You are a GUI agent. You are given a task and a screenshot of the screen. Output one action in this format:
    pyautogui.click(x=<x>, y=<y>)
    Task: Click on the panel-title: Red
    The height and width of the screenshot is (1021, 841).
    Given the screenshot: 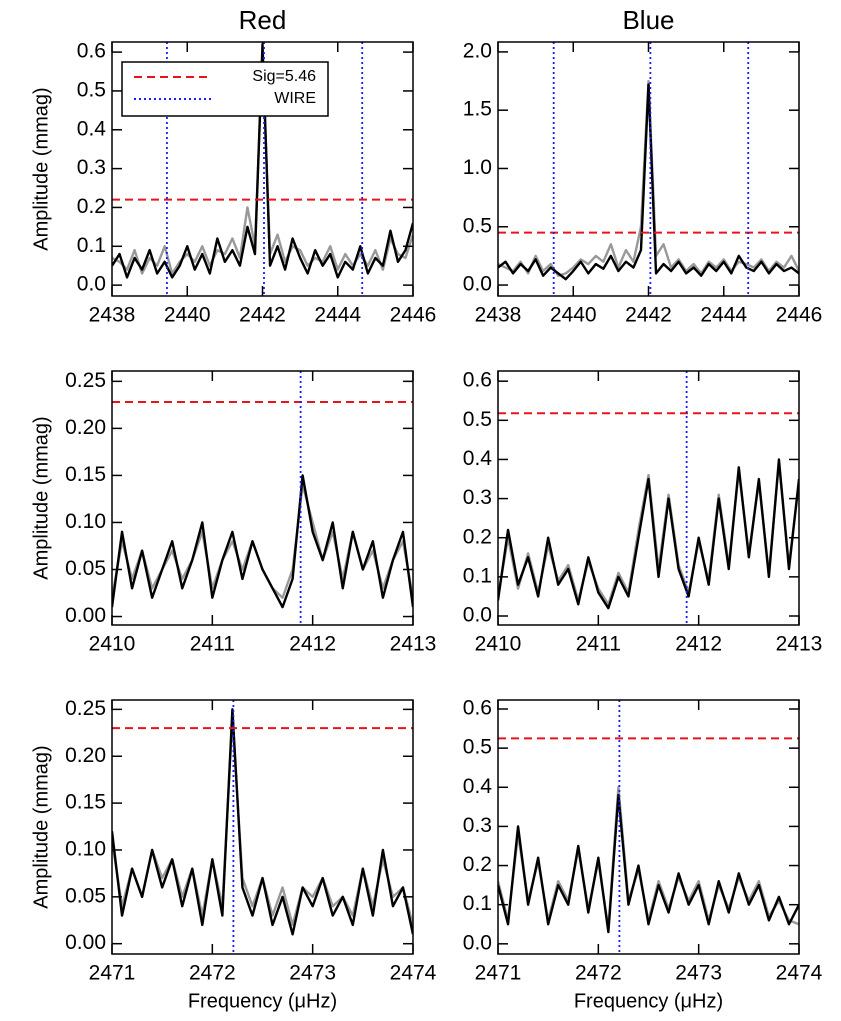 What is the action you would take?
    pyautogui.click(x=263, y=20)
    